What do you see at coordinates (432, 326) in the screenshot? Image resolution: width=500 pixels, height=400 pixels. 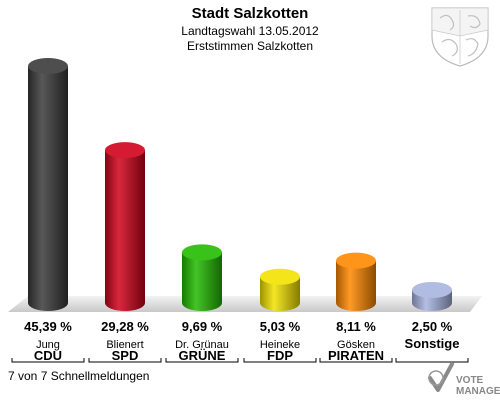 I see `value-label: 2,50 %` at bounding box center [432, 326].